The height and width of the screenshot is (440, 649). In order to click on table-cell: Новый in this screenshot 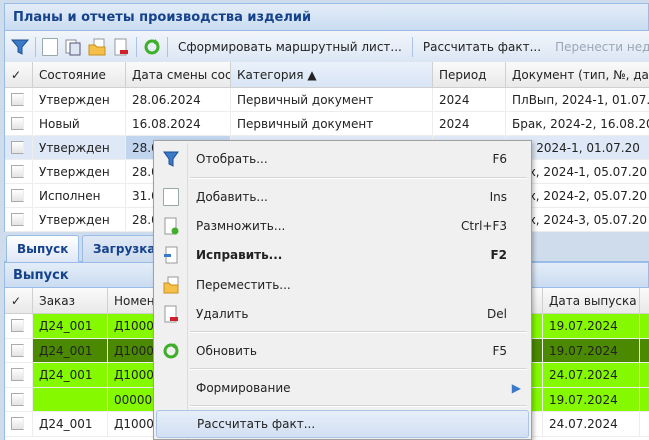, I will do `click(79, 123)`.